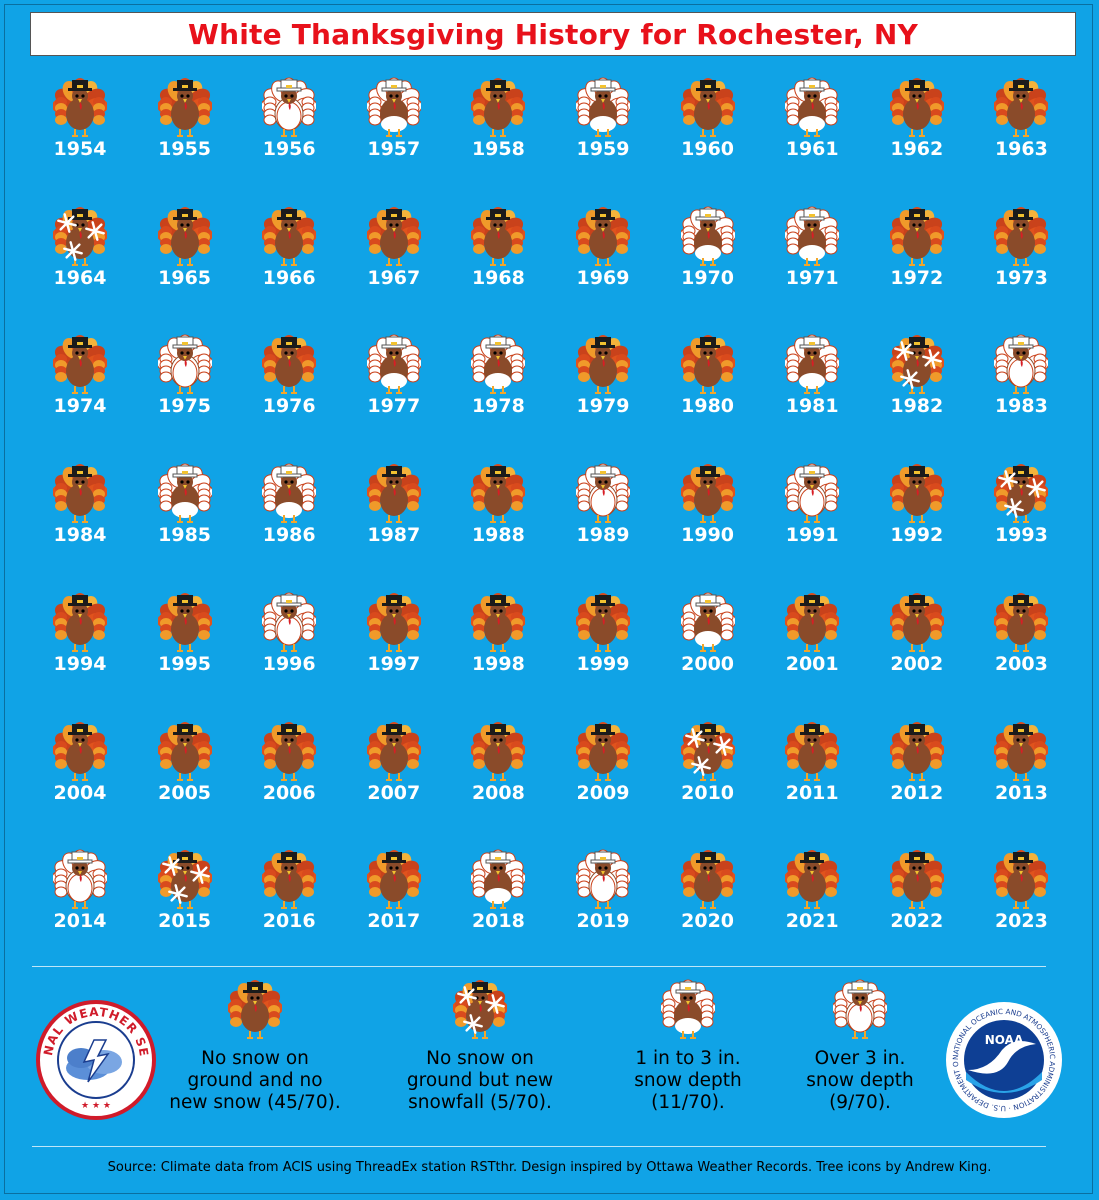 The height and width of the screenshot is (1200, 1099). Describe the element at coordinates (185, 921) in the screenshot. I see `year-label: 2015` at that location.